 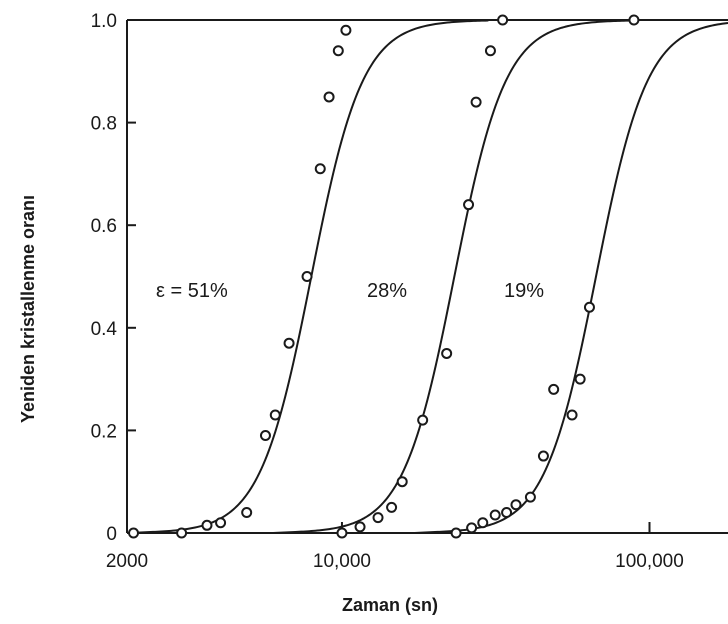 I want to click on x-tick-label: 100,000, so click(x=649, y=561).